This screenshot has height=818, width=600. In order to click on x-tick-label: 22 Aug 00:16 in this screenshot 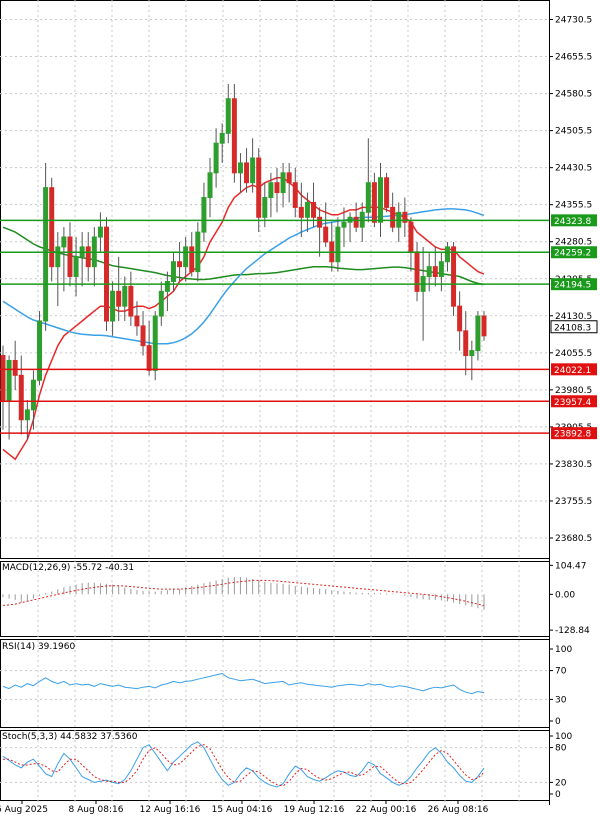, I will do `click(386, 810)`.